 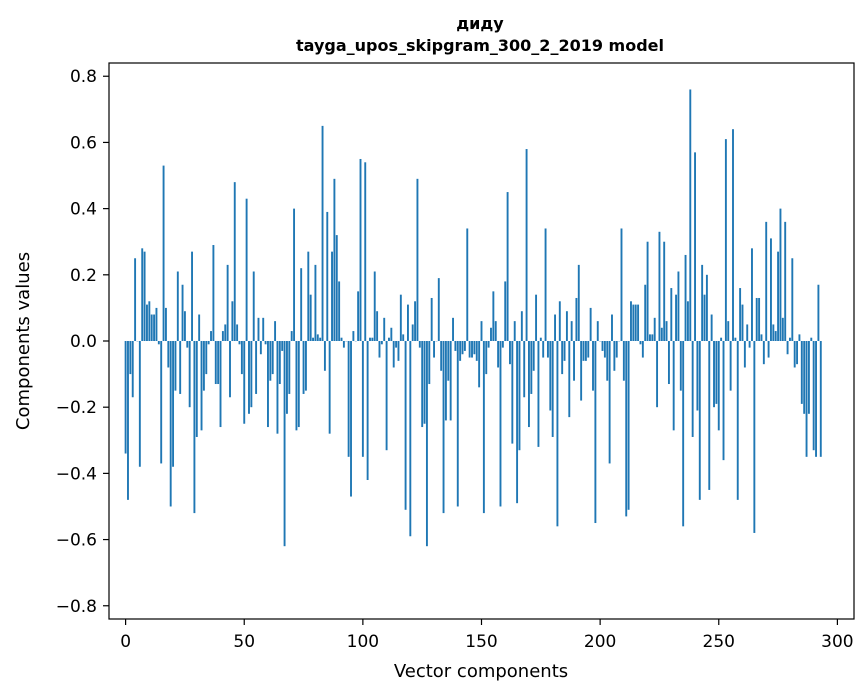 I want to click on chart-title: диду, so click(x=480, y=23).